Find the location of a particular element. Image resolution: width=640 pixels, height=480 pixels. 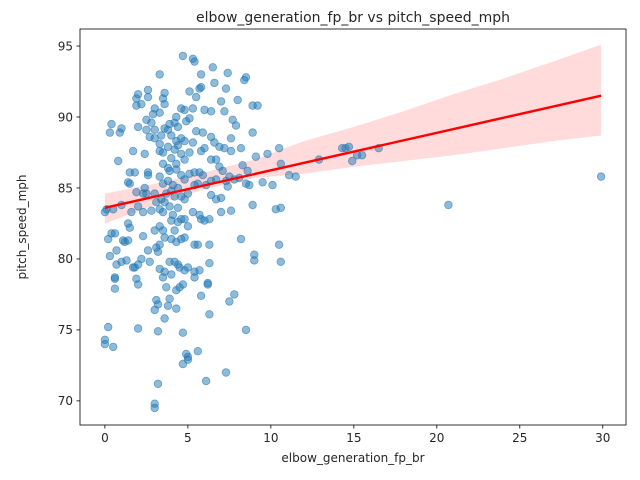

y-axis-ticks: 70 75 80 85 90 95 is located at coordinates (69, 223).